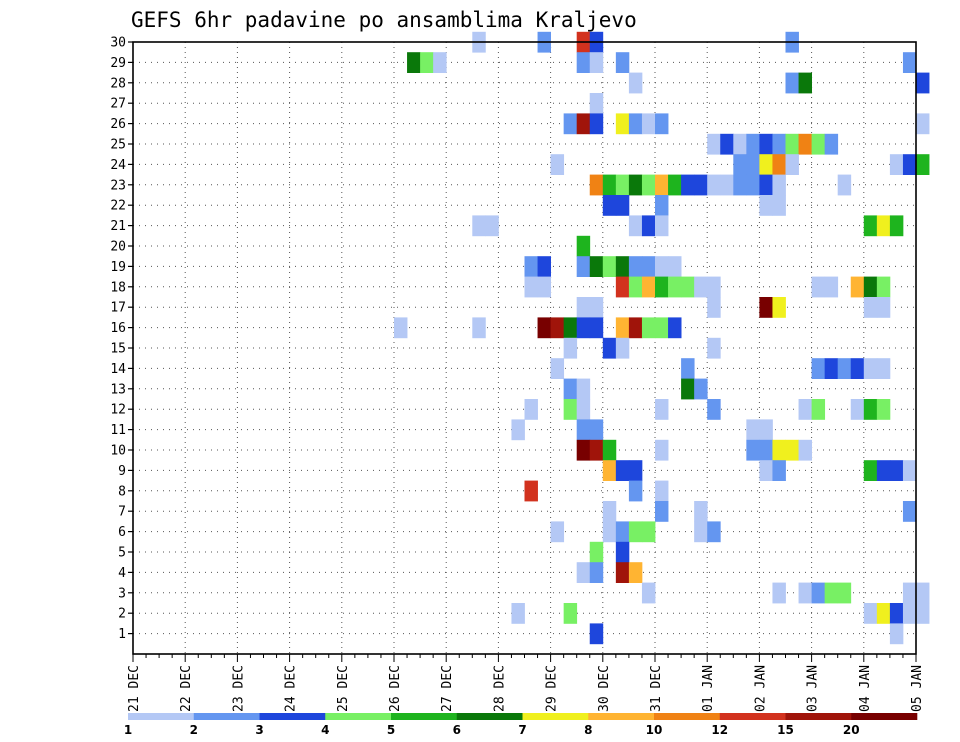 Image resolution: width=960 pixels, height=742 pixels. What do you see at coordinates (521, 725) in the screenshot?
I see `color-legend: 1 2 3 4 5 6 7 8 10 12 15 20` at bounding box center [521, 725].